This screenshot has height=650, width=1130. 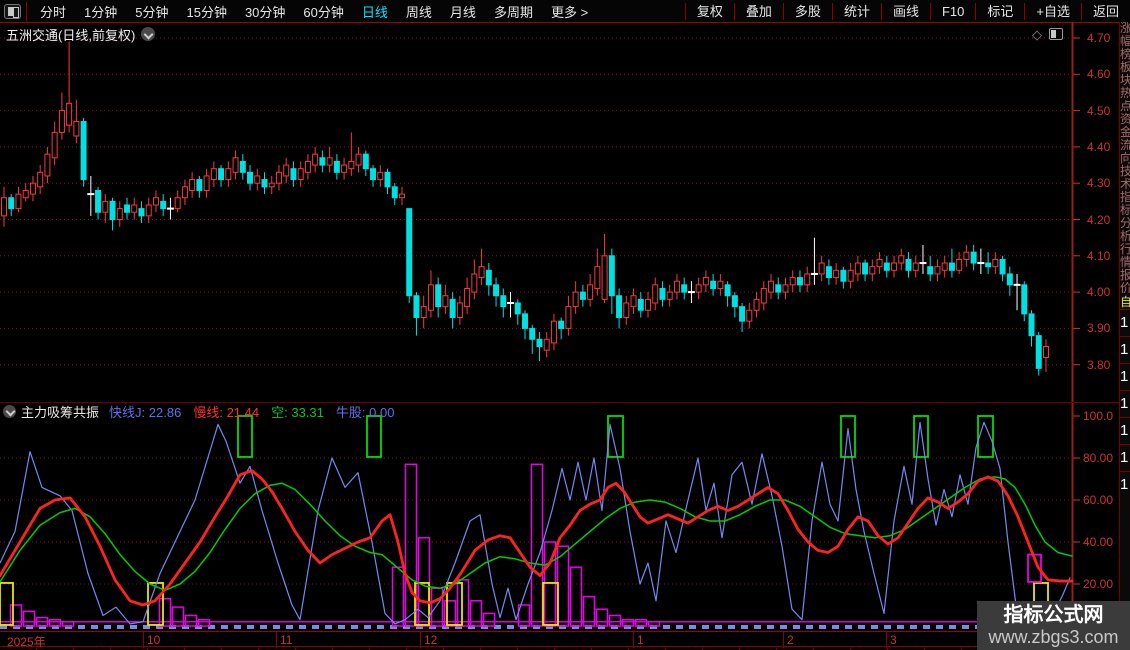 What do you see at coordinates (26, 11) in the screenshot?
I see `menu-divider` at bounding box center [26, 11].